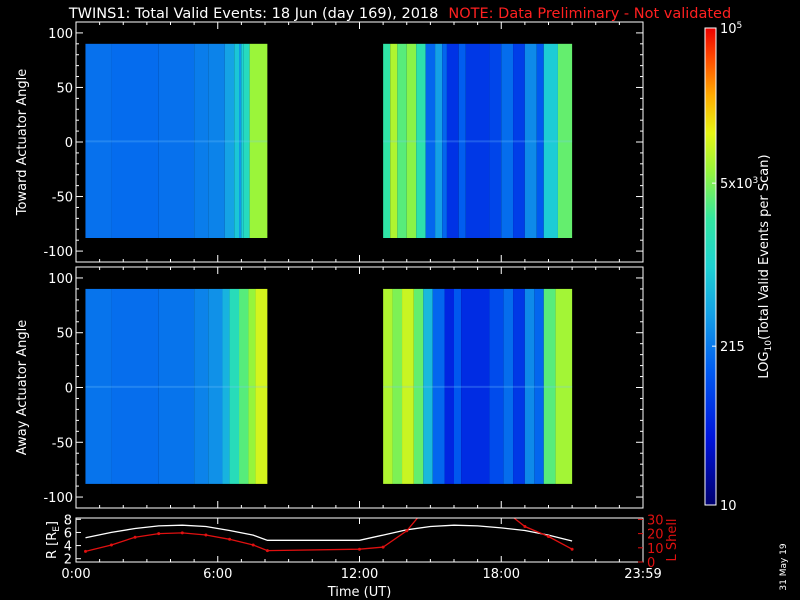  Describe the element at coordinates (22, 142) in the screenshot. I see `y-axis-label: Toward Actuator Angle` at that location.